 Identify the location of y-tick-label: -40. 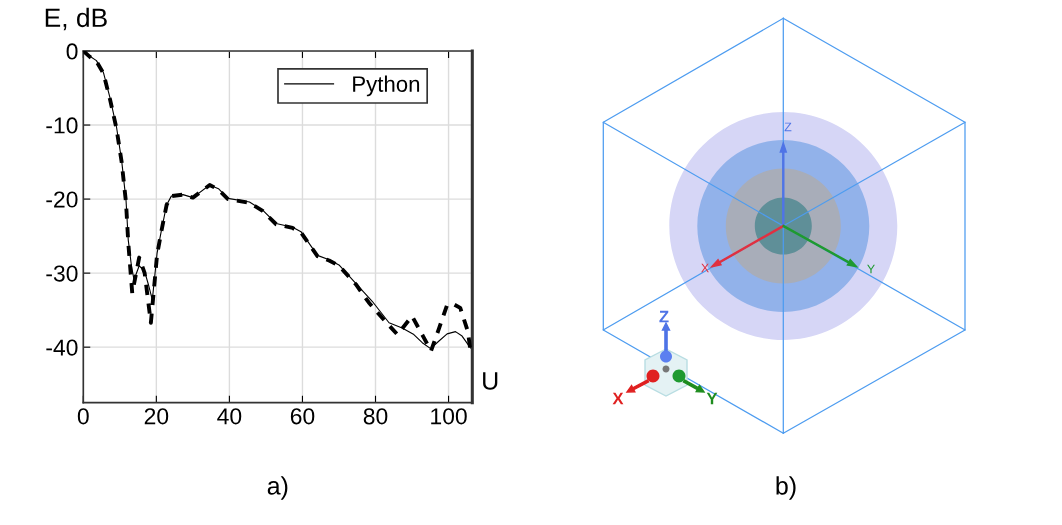
(62, 347).